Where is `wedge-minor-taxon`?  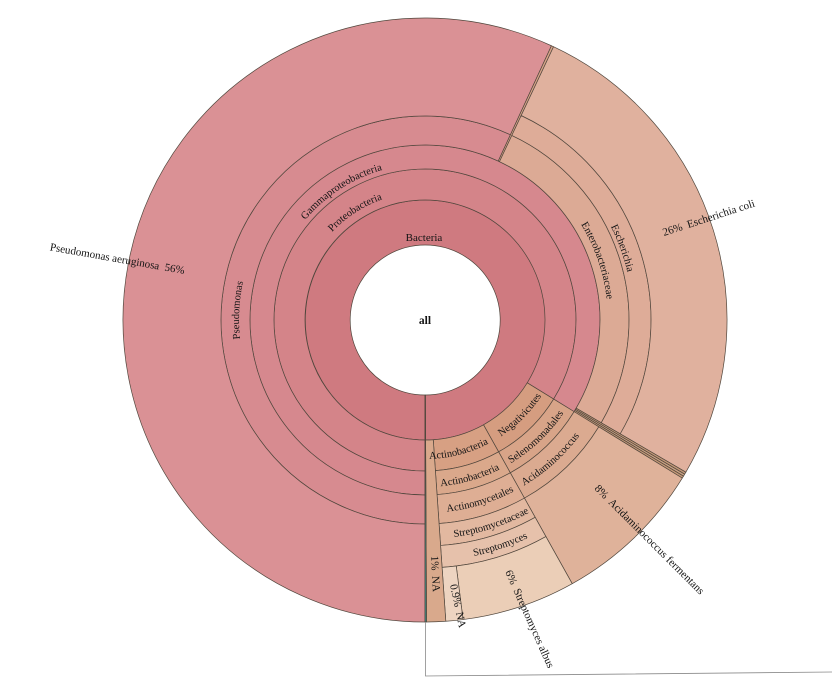 wedge-minor-taxon is located at coordinates (425, 508).